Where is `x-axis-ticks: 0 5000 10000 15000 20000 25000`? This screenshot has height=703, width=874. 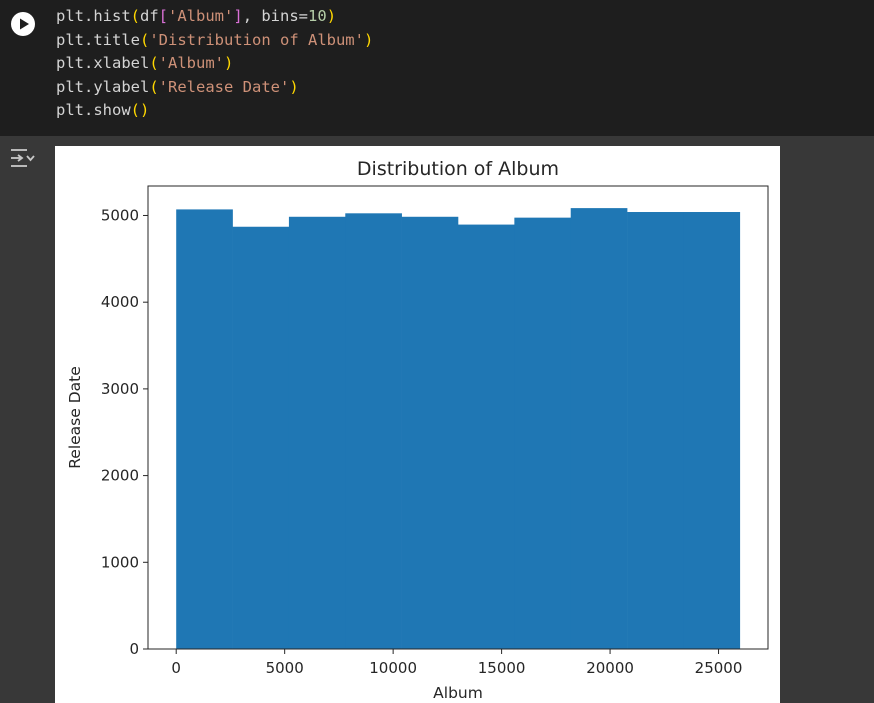
x-axis-ticks: 0 5000 10000 15000 20000 25000 is located at coordinates (456, 663).